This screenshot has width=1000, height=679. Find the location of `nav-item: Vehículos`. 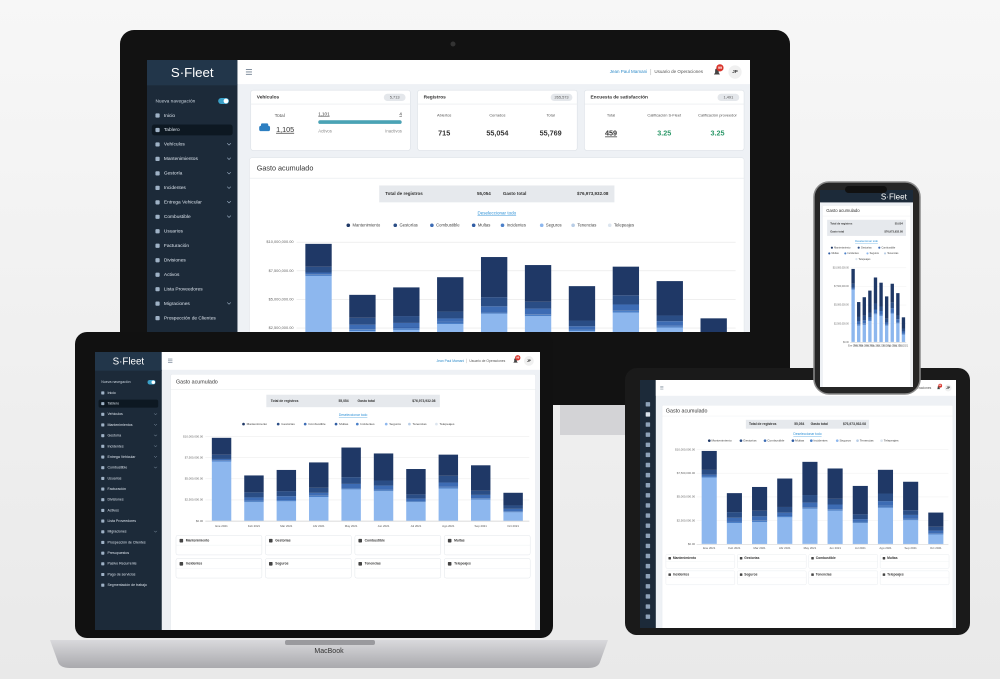

nav-item: Vehículos is located at coordinates (174, 145).